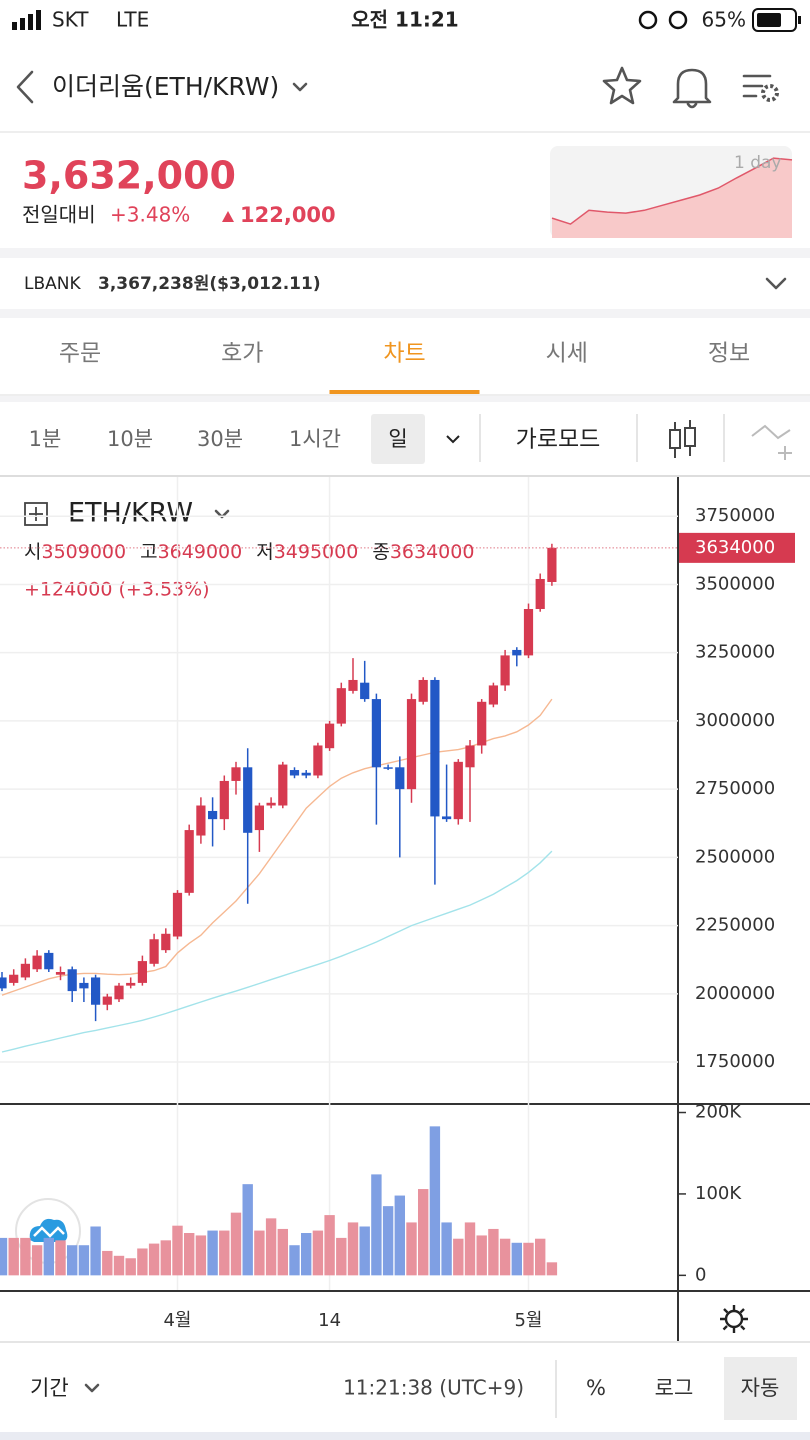 This screenshot has height=1440, width=810. I want to click on network: LTE, so click(132, 20).